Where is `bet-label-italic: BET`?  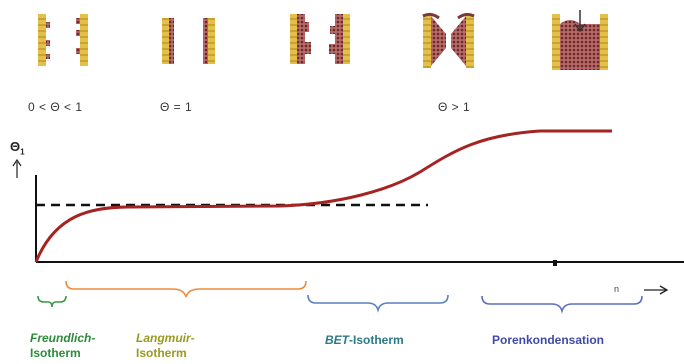 bet-label-italic: BET is located at coordinates (337, 340).